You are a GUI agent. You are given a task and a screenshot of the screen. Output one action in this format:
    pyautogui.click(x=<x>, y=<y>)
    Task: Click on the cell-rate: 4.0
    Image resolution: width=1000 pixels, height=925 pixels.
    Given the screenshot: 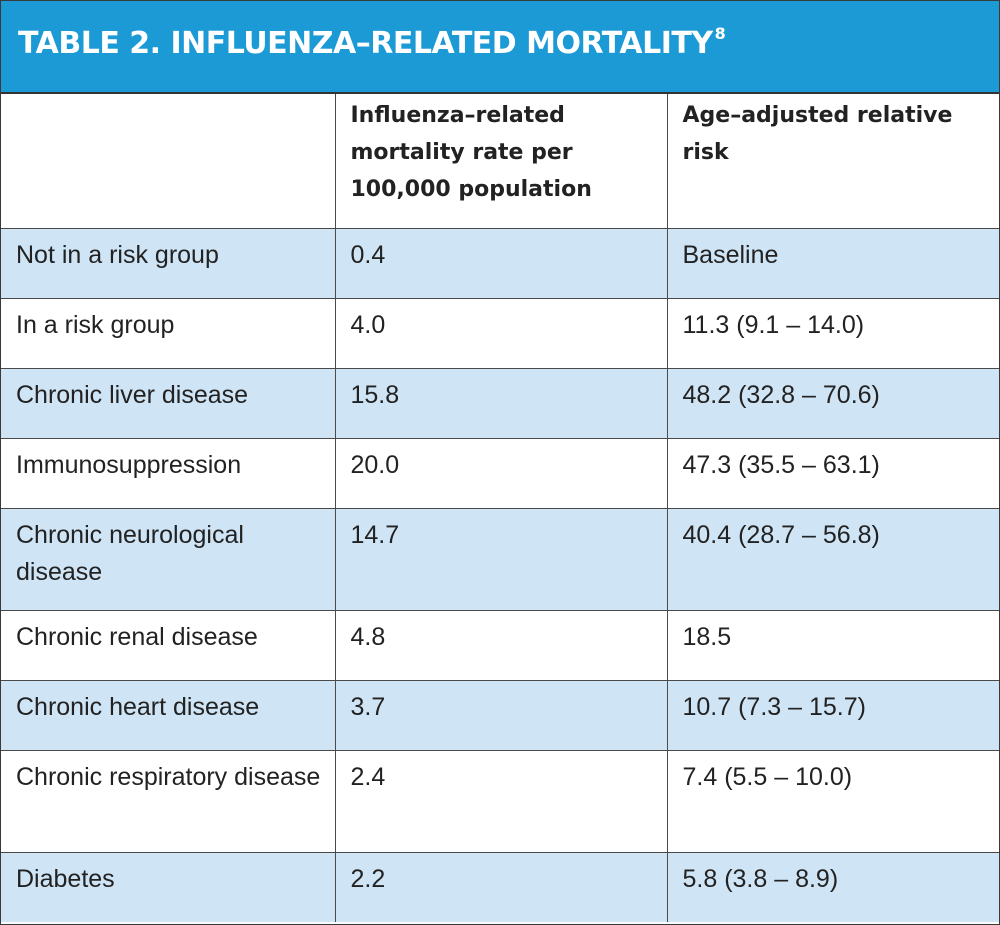 What is the action you would take?
    pyautogui.click(x=501, y=333)
    